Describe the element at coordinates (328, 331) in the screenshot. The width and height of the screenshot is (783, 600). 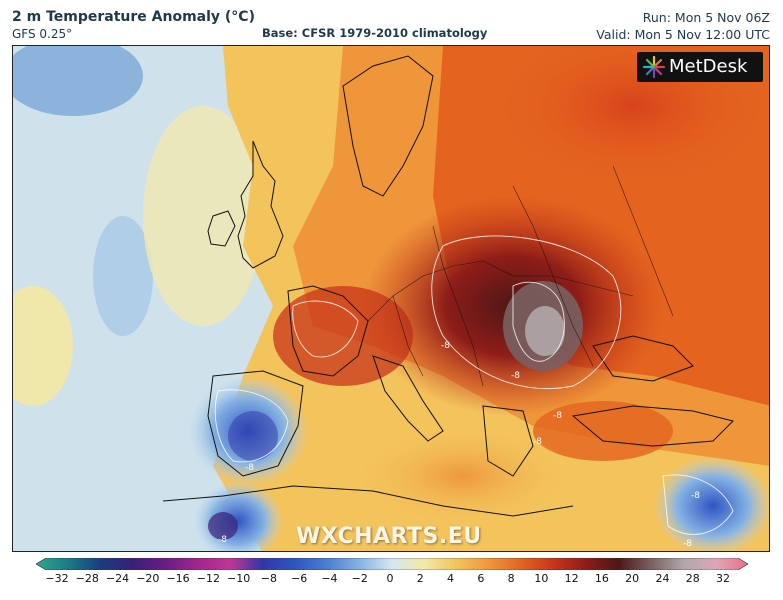
I see `coastline-france` at that location.